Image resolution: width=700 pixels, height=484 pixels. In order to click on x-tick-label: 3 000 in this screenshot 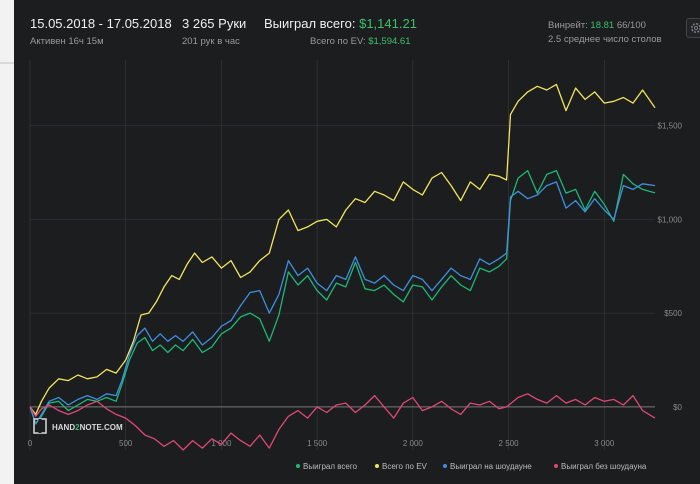, I will do `click(604, 443)`.